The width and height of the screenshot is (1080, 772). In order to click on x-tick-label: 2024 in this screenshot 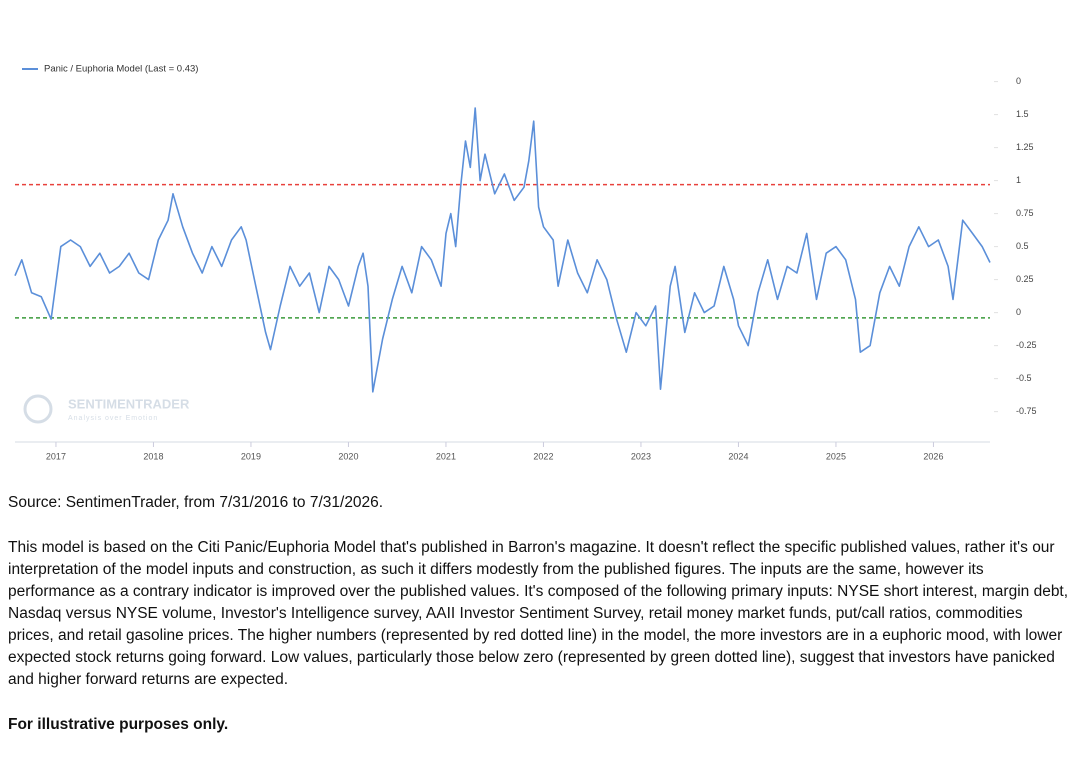, I will do `click(738, 456)`.